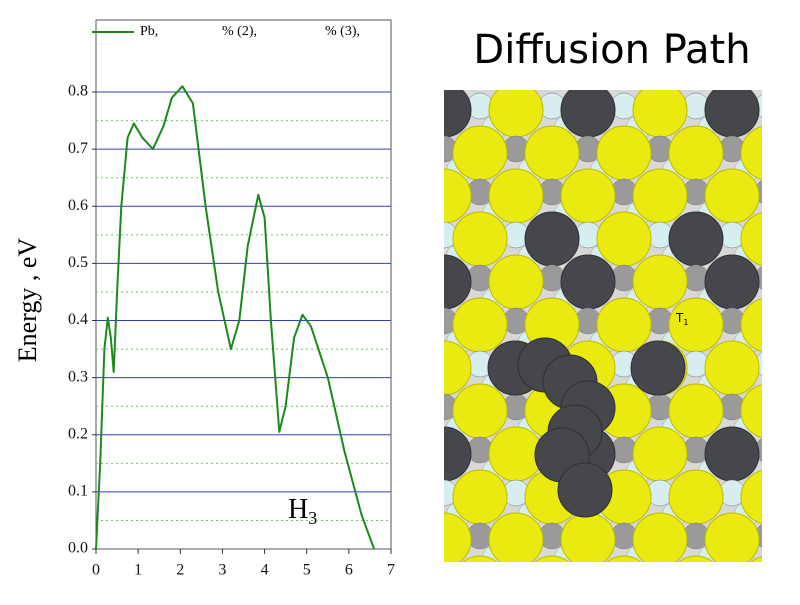  Describe the element at coordinates (149, 31) in the screenshot. I see `legend-label: Pb,` at that location.